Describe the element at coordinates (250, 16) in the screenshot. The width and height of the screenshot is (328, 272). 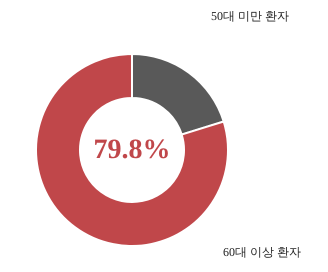
I see `slice-label: 50대 미만 환자` at that location.